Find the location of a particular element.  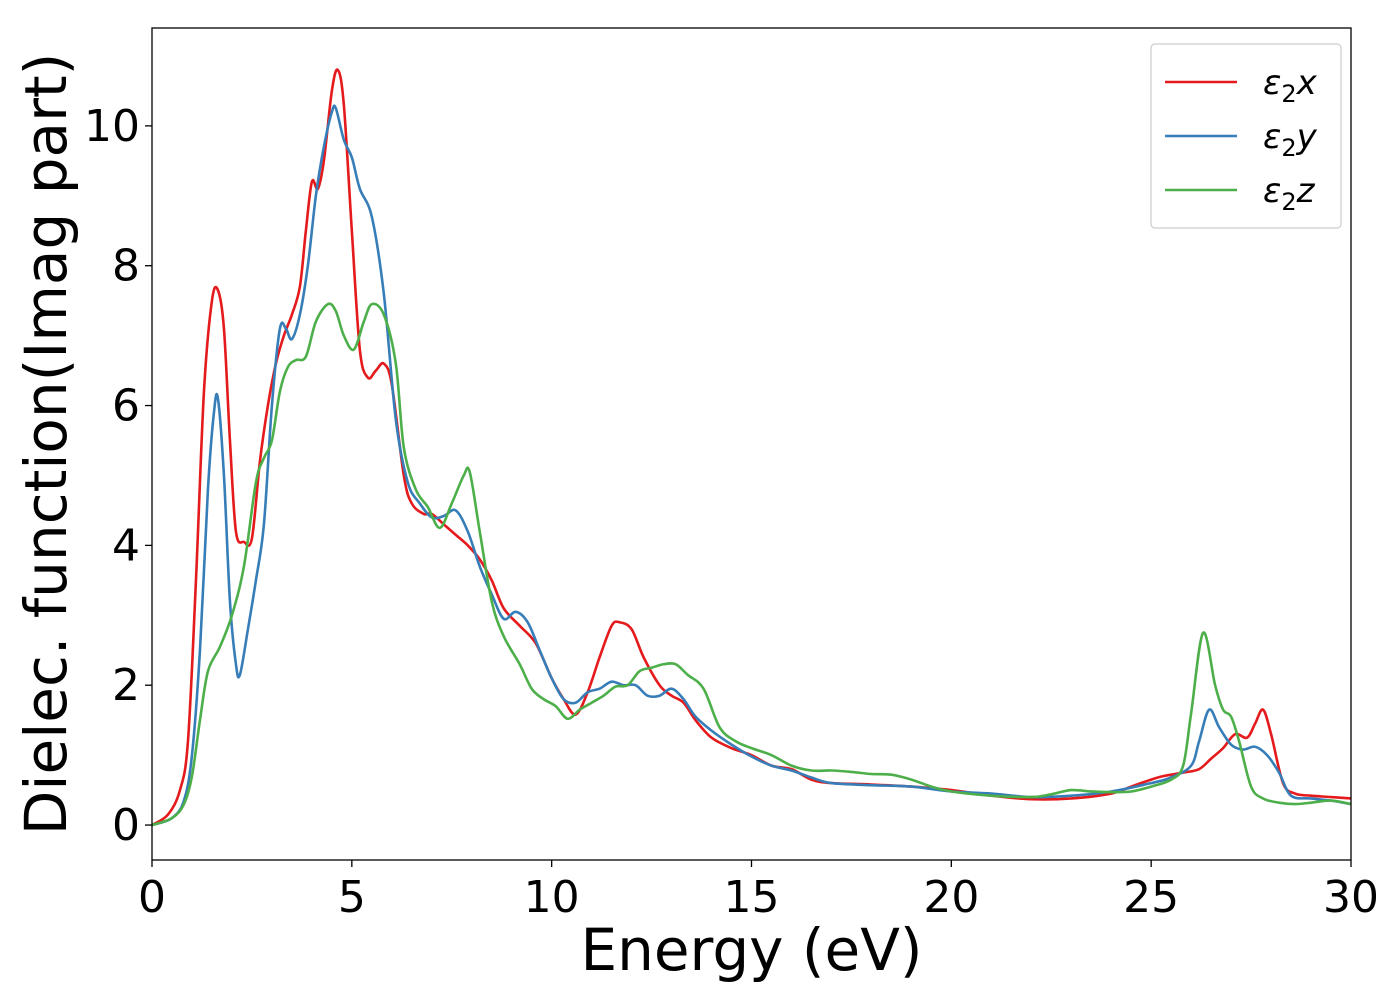

legend-label-z: ε2z is located at coordinates (1289, 193).